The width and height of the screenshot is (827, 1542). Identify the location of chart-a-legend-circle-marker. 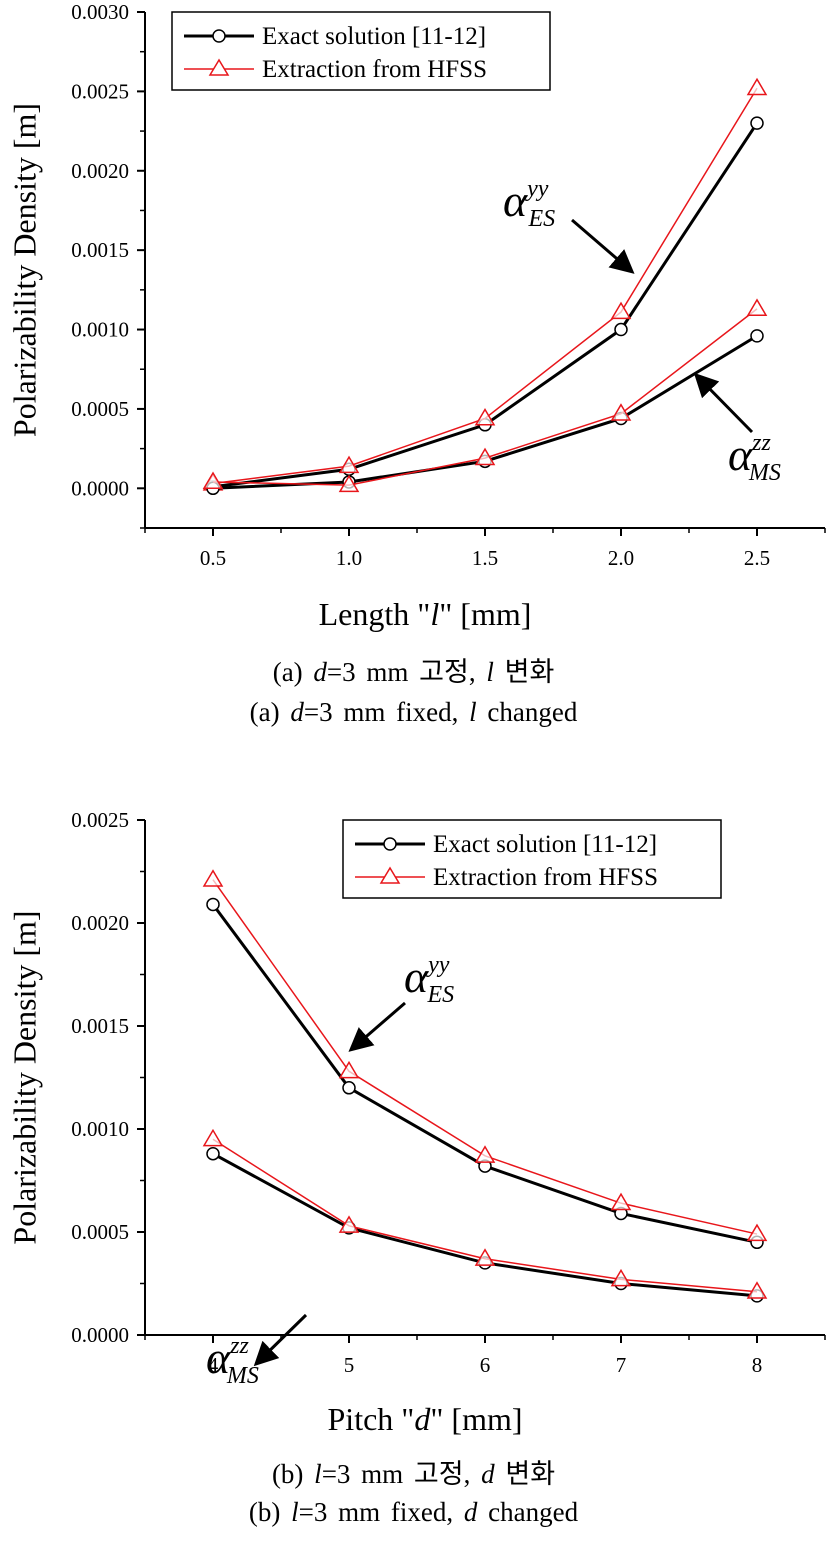
(219, 36).